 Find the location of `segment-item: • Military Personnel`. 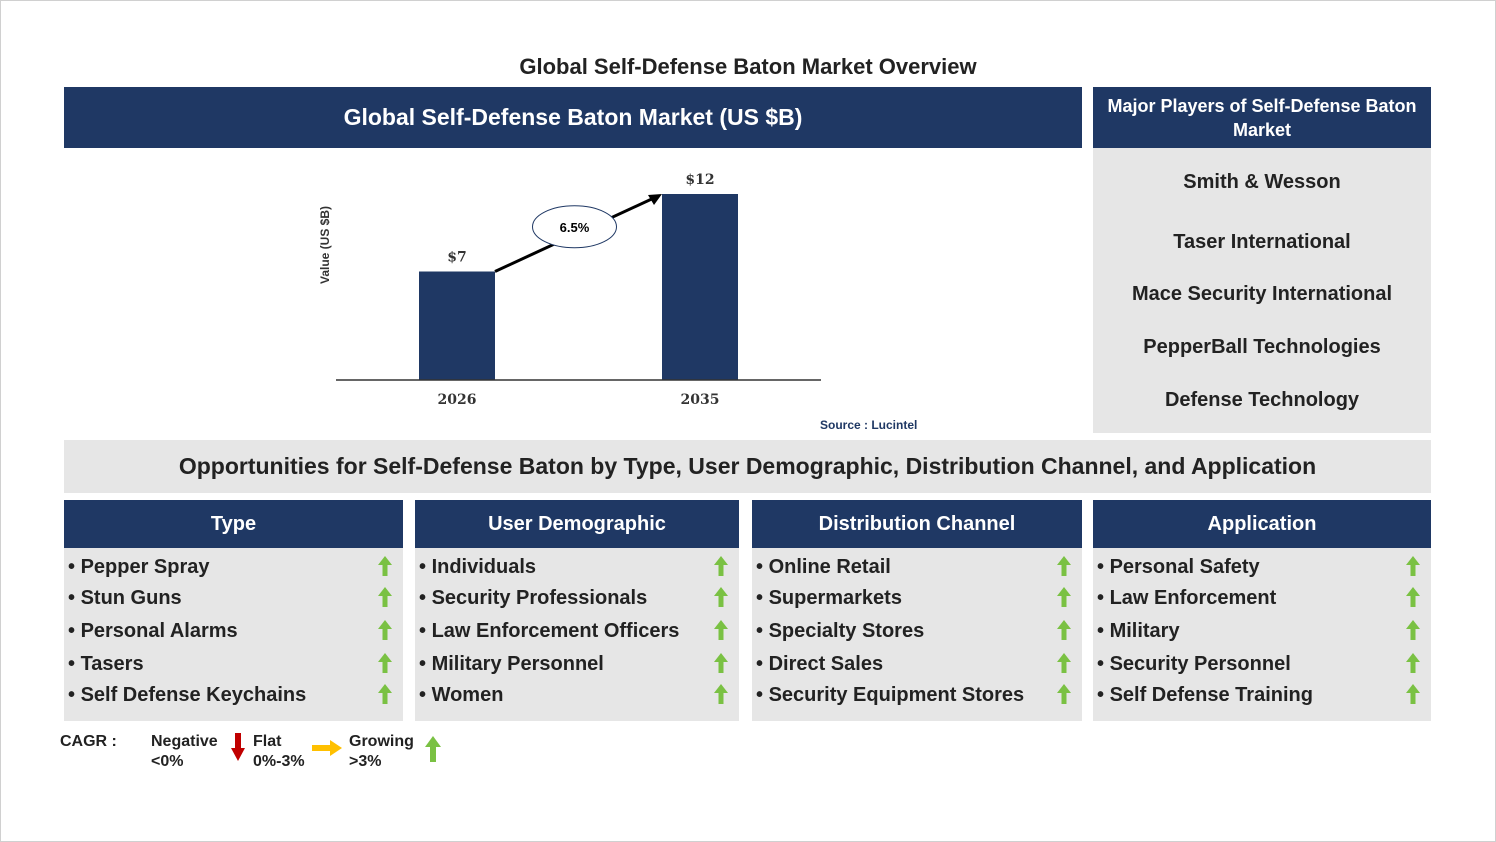

segment-item: • Military Personnel is located at coordinates (511, 664).